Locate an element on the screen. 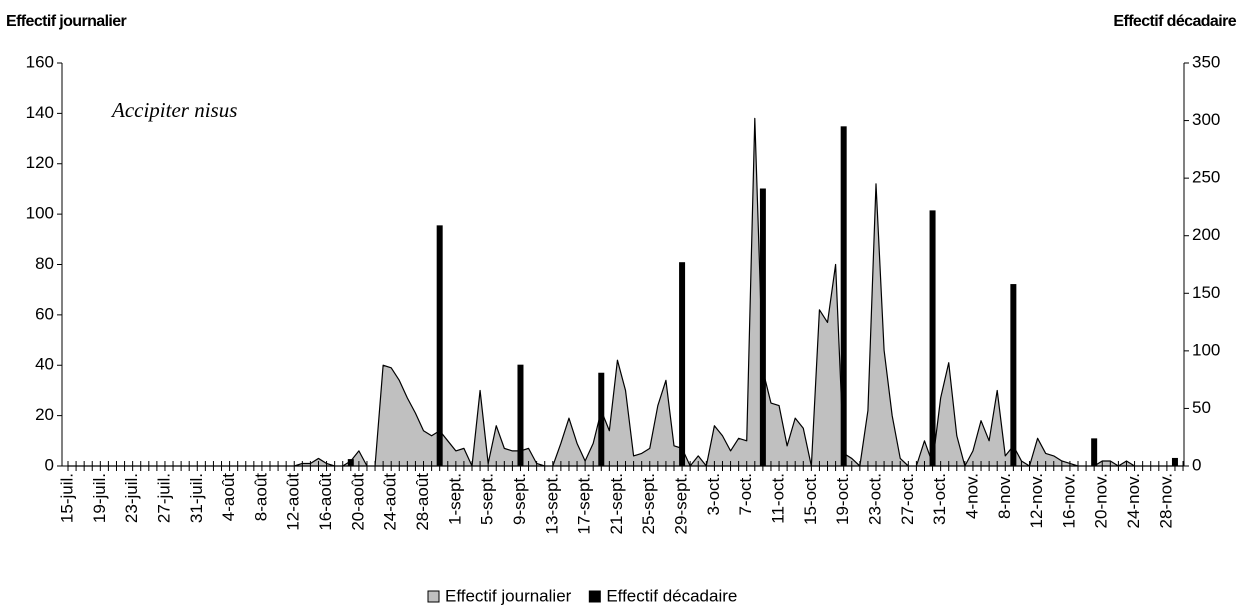 This screenshot has width=1242, height=609. y2-tick-label: 350 is located at coordinates (1206, 61).